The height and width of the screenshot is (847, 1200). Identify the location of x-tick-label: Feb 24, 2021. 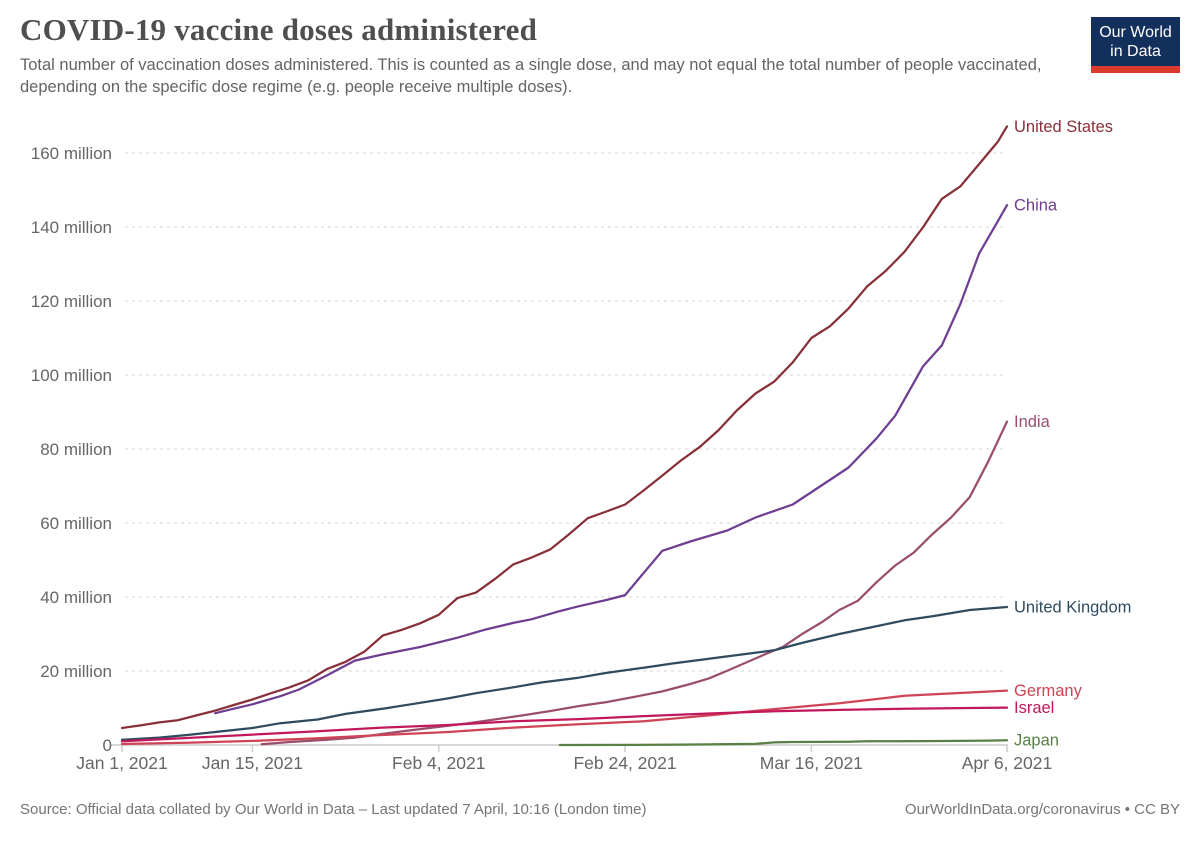
(624, 763).